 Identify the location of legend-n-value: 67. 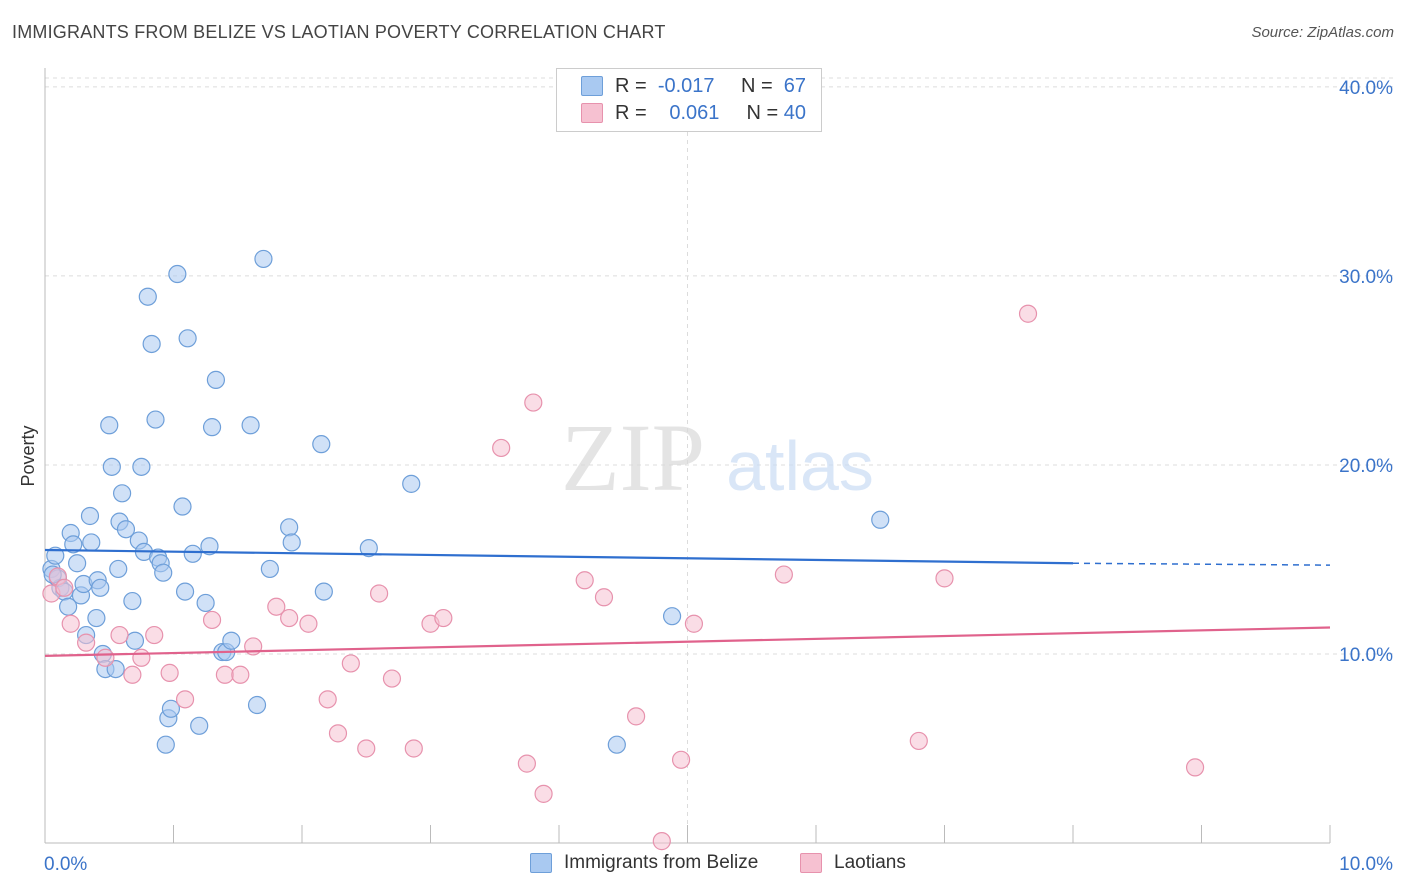
(794, 85).